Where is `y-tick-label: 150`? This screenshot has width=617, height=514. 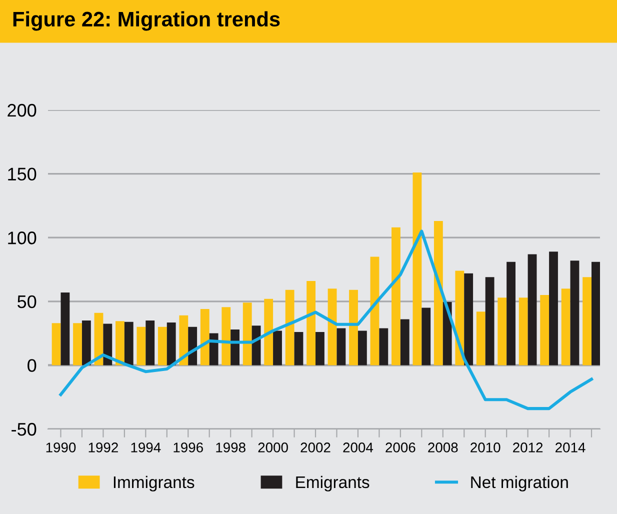 y-tick-label: 150 is located at coordinates (22, 174).